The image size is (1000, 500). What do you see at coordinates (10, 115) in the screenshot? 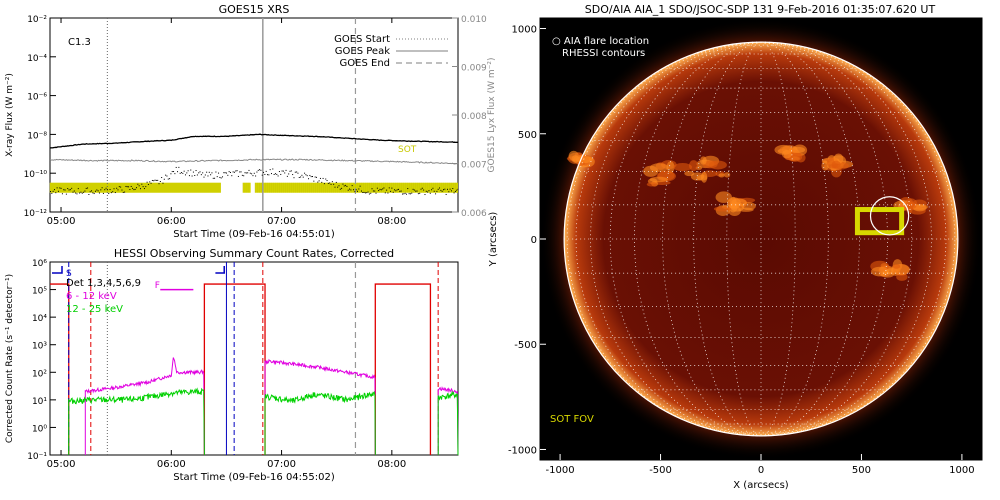
I see `goes-y-axis-label: X-ray Flux (W m⁻²)` at bounding box center [10, 115].